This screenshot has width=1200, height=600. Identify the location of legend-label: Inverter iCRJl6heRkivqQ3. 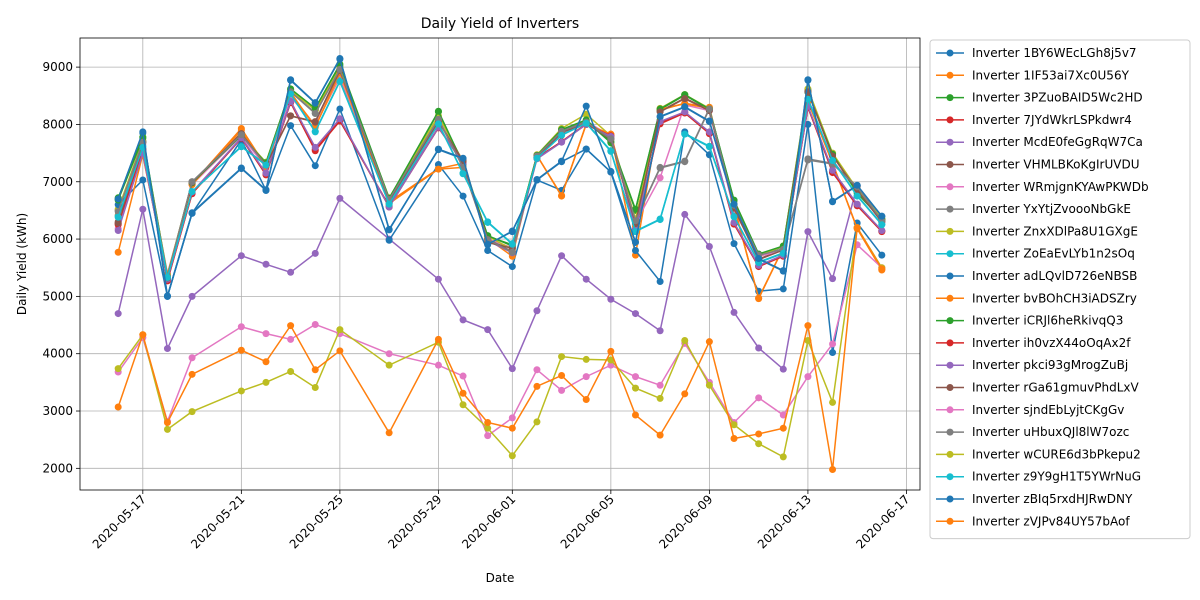
(1047, 321).